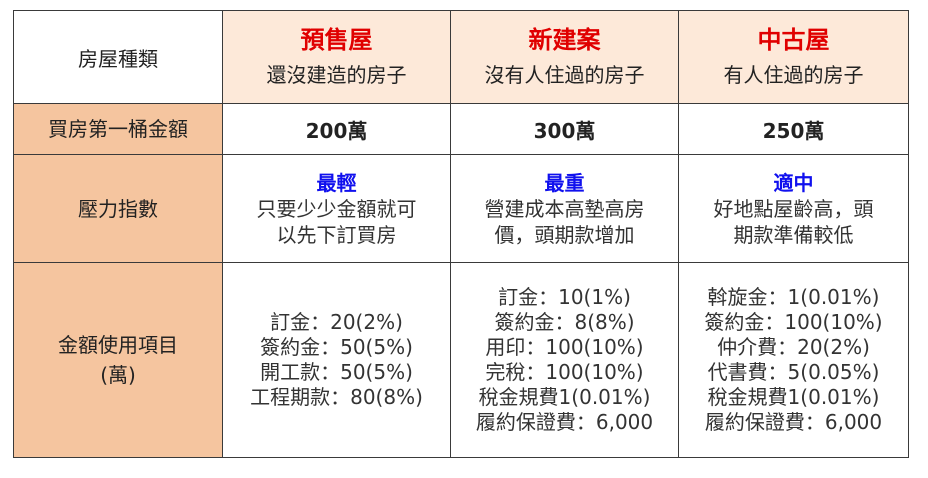  What do you see at coordinates (564, 129) in the screenshot?
I see `first-payment-value: 300萬` at bounding box center [564, 129].